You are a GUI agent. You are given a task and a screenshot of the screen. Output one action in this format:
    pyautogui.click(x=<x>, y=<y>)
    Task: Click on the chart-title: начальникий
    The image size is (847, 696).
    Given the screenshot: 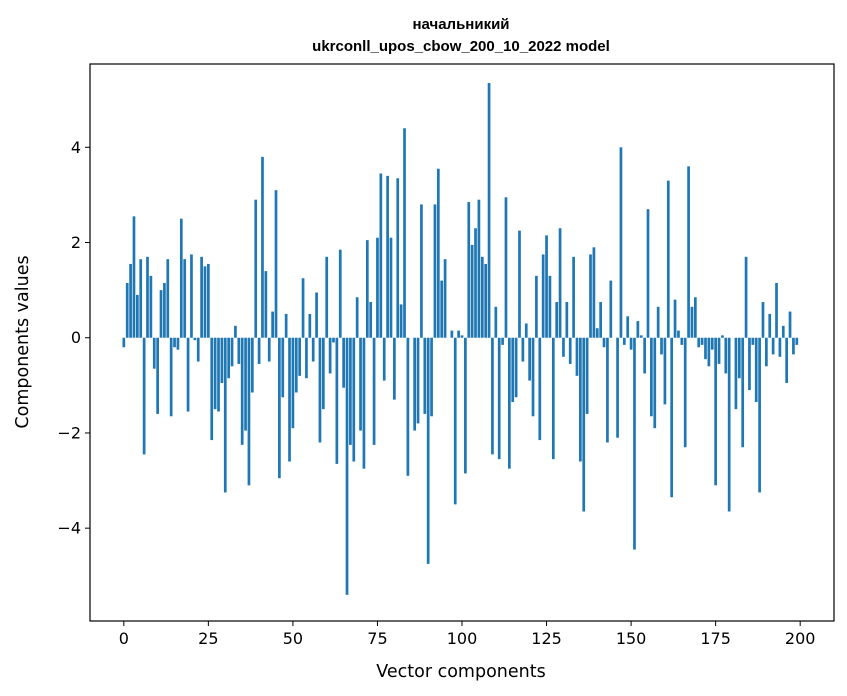 What is the action you would take?
    pyautogui.click(x=460, y=24)
    